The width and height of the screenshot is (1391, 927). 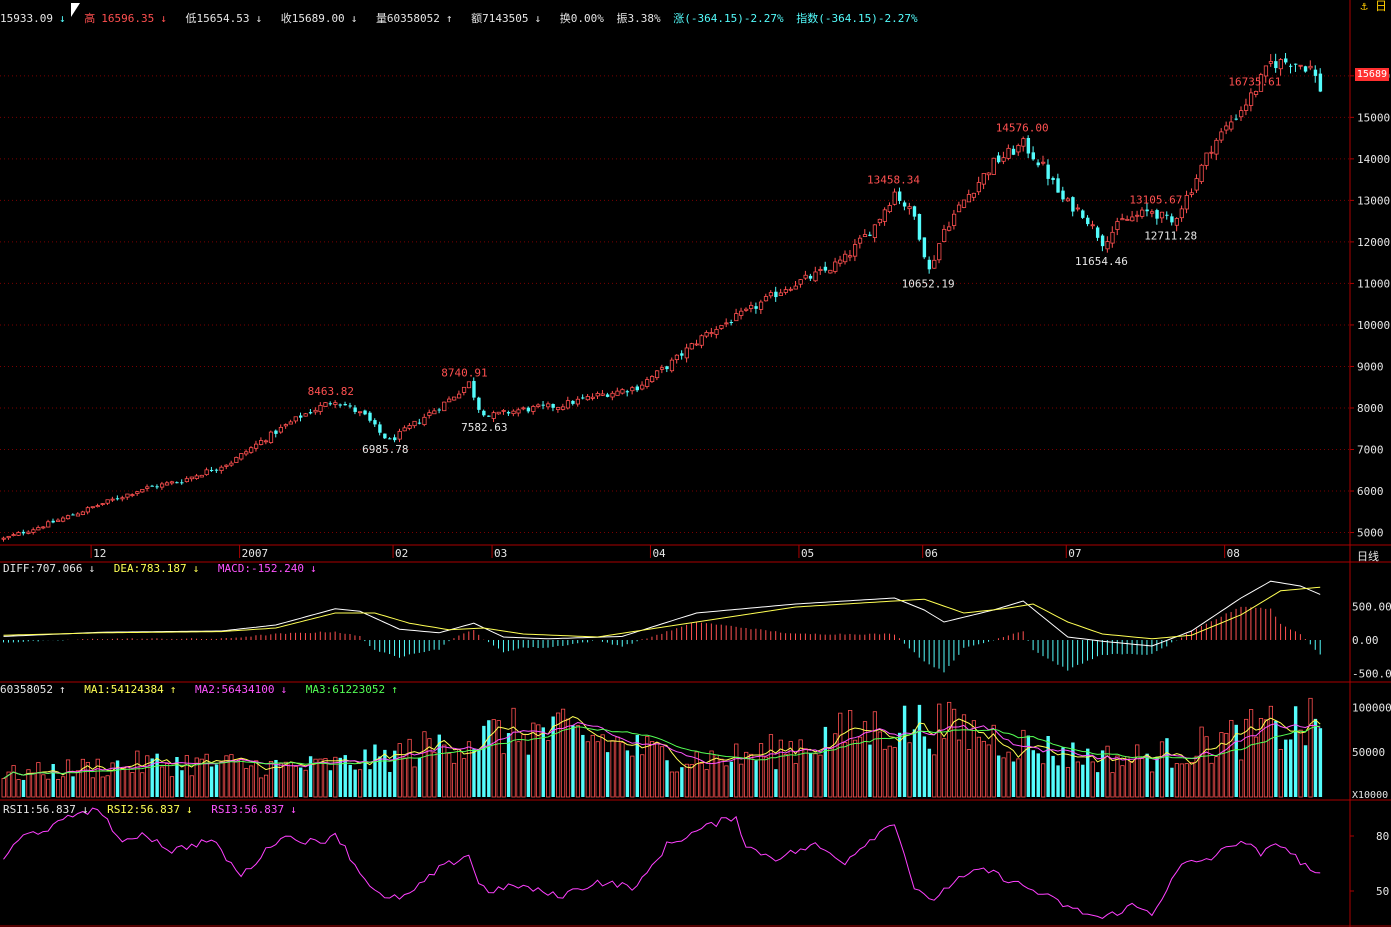 What do you see at coordinates (1371, 707) in the screenshot?
I see `volume-tick-label: 100000` at bounding box center [1371, 707].